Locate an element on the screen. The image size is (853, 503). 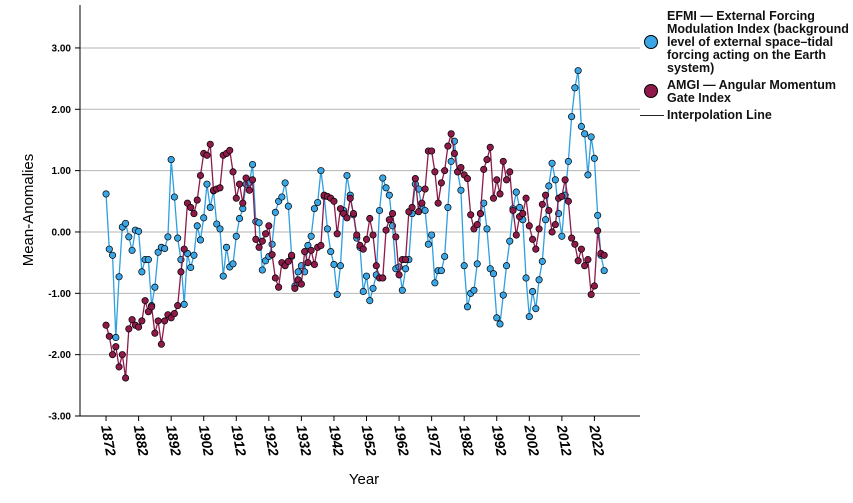
x-tick-label: 2002 is located at coordinates (531, 440).